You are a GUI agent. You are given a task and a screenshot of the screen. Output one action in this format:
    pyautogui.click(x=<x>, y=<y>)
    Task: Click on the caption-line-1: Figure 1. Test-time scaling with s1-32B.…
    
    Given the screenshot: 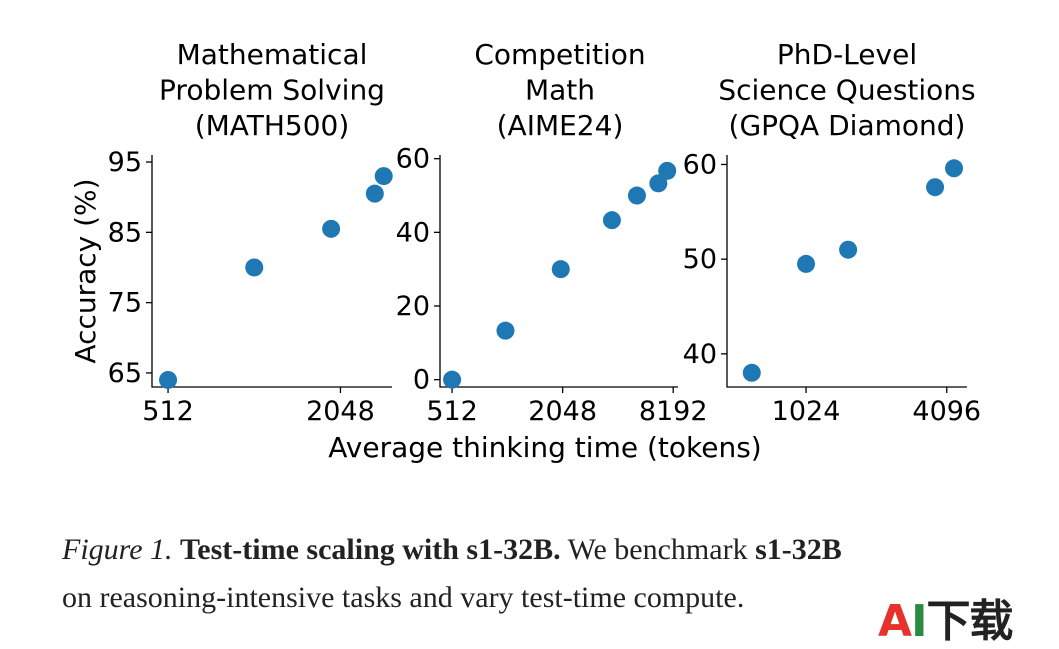 What is the action you would take?
    pyautogui.click(x=542, y=550)
    